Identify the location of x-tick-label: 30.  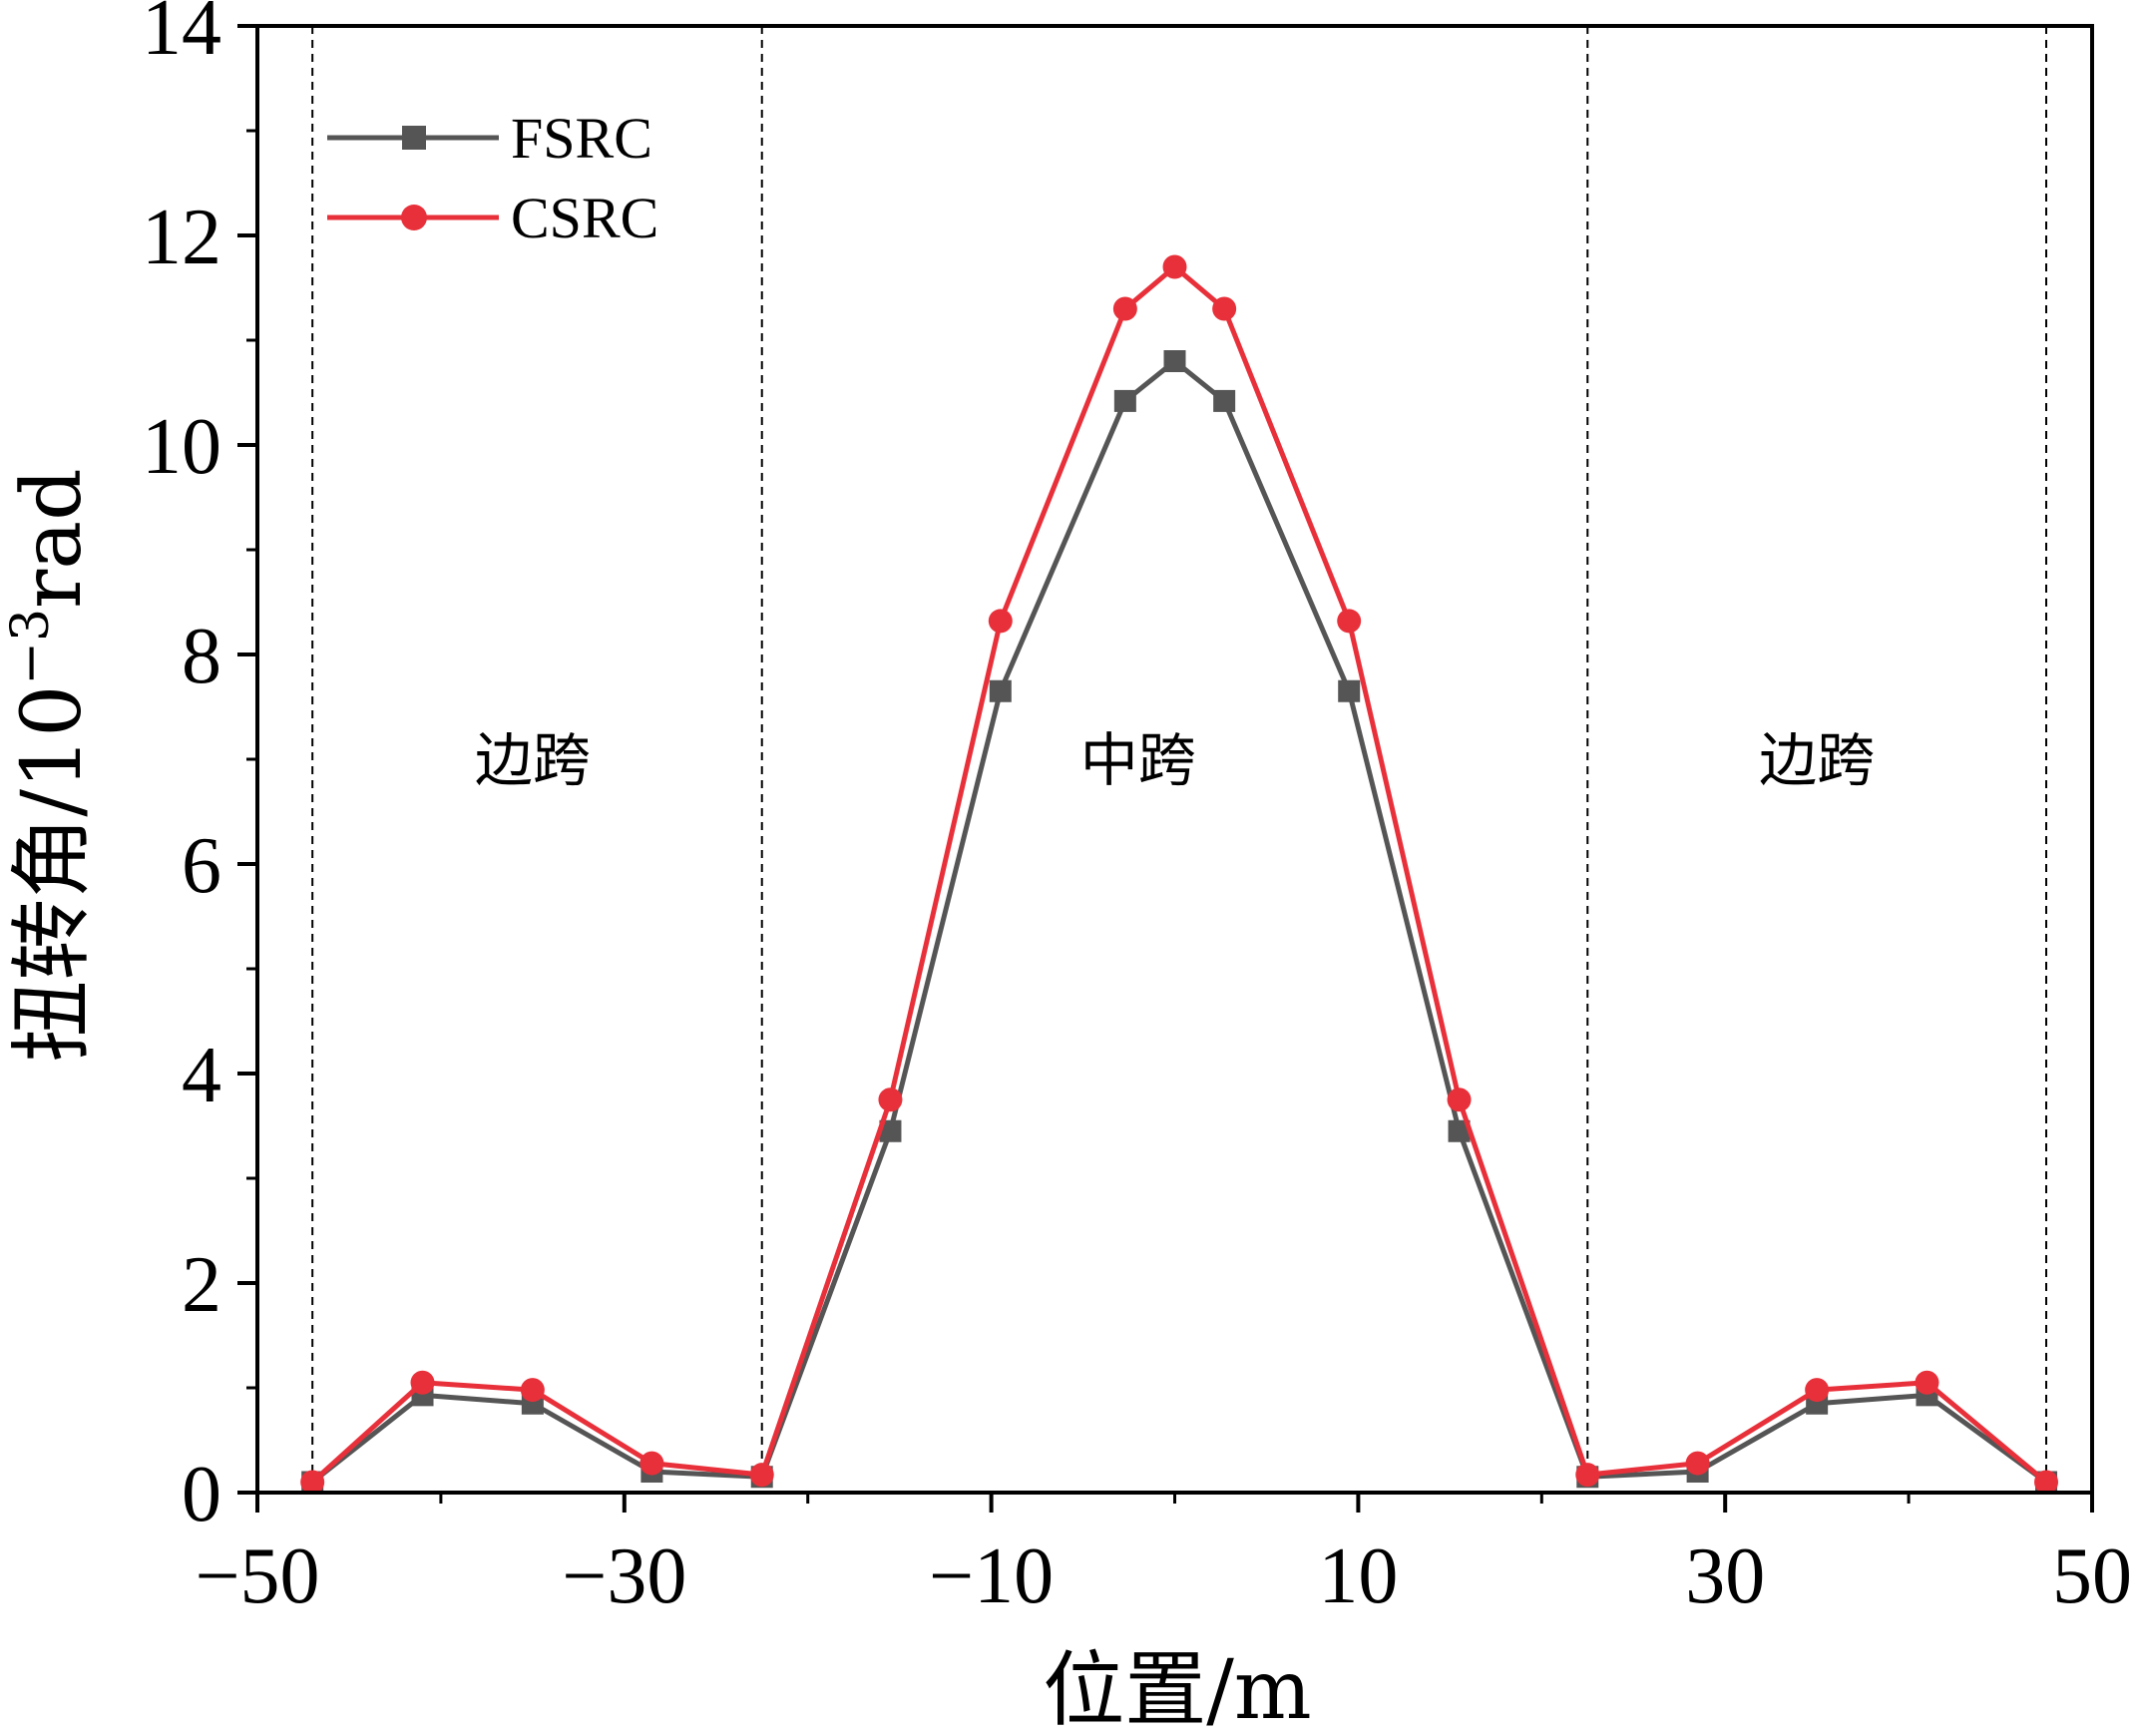
(1725, 1576).